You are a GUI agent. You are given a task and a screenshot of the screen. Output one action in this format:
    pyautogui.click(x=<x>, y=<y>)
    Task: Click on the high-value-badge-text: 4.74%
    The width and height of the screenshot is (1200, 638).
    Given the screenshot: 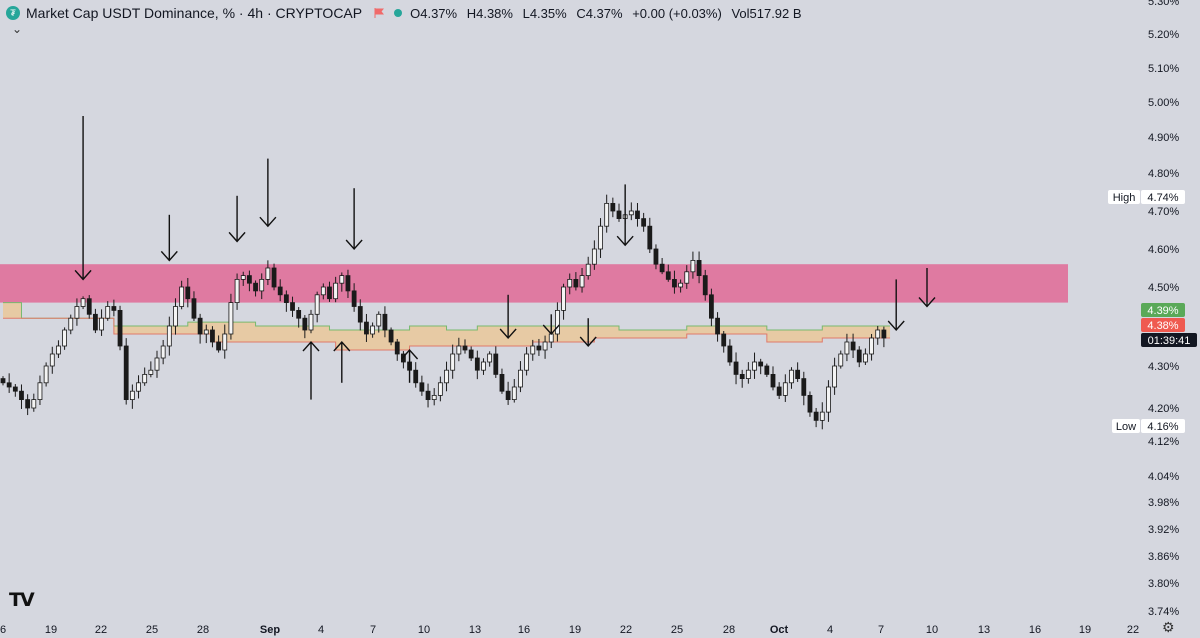 What is the action you would take?
    pyautogui.click(x=1162, y=198)
    